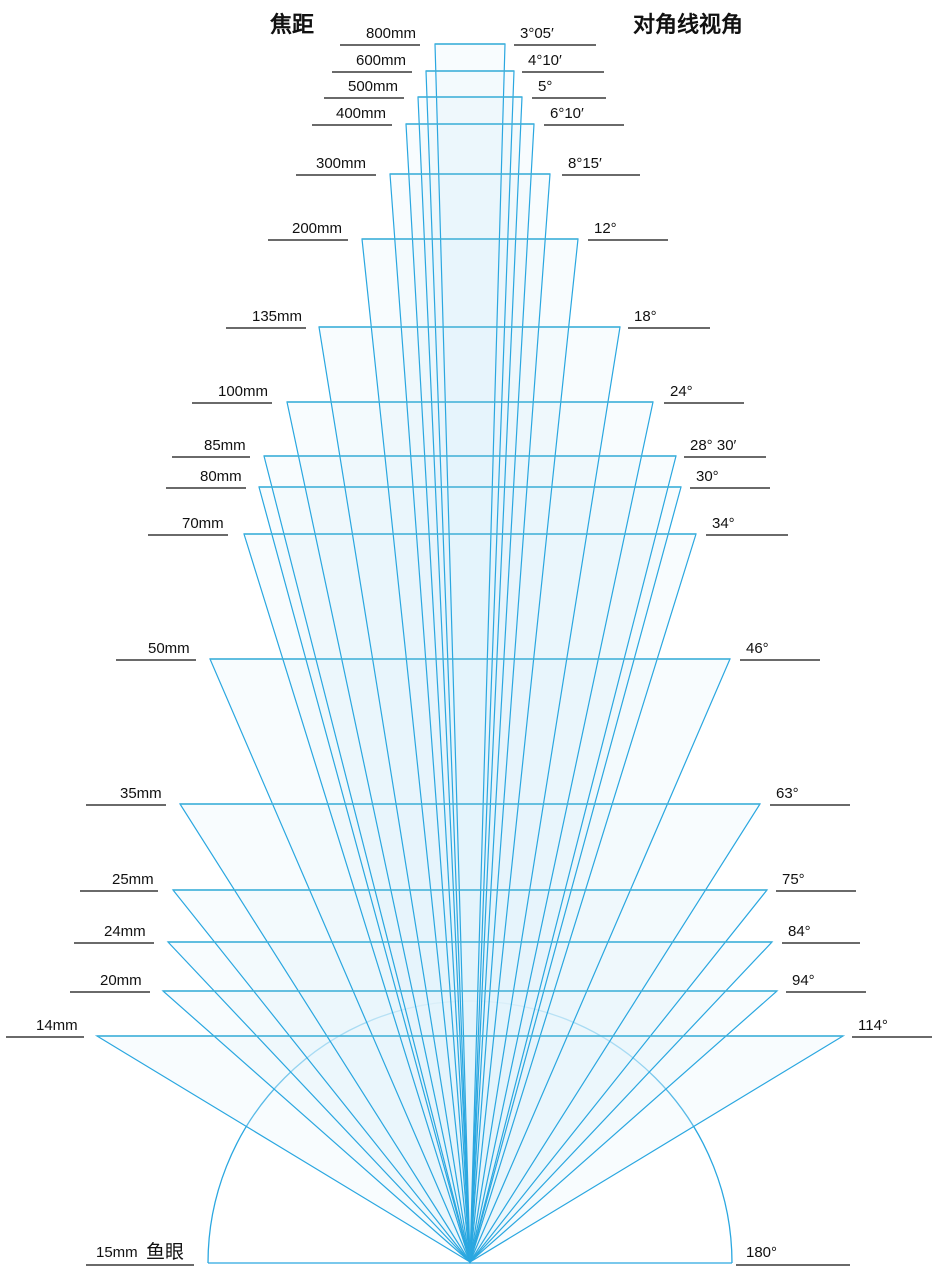  I want to click on fisheye-suffix-label: 鱼眼, so click(165, 1252).